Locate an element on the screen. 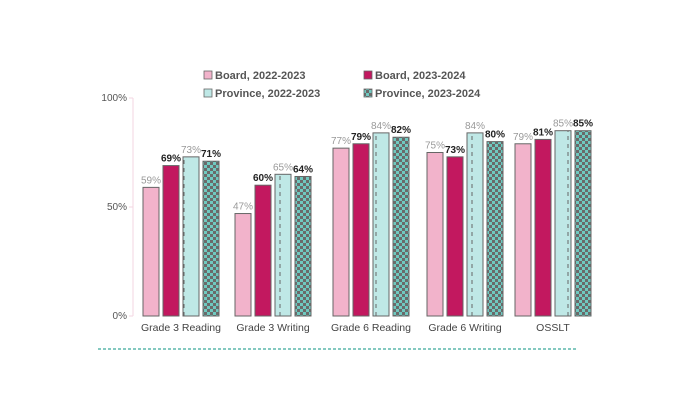 The image size is (700, 400). data-label: 77% is located at coordinates (341, 141).